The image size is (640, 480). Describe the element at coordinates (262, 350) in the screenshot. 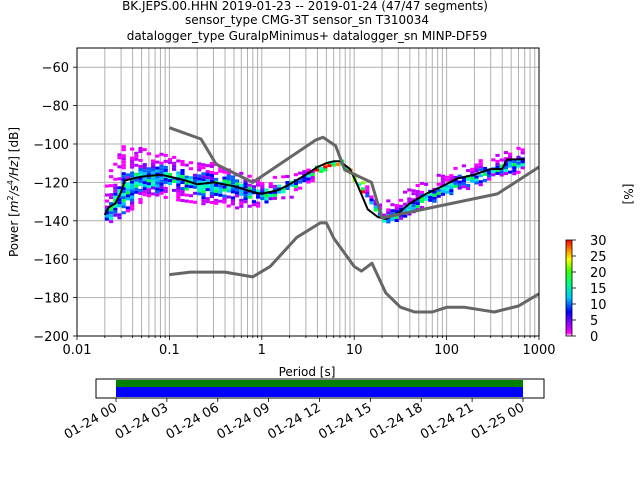

I see `x-tick-label: 1` at that location.